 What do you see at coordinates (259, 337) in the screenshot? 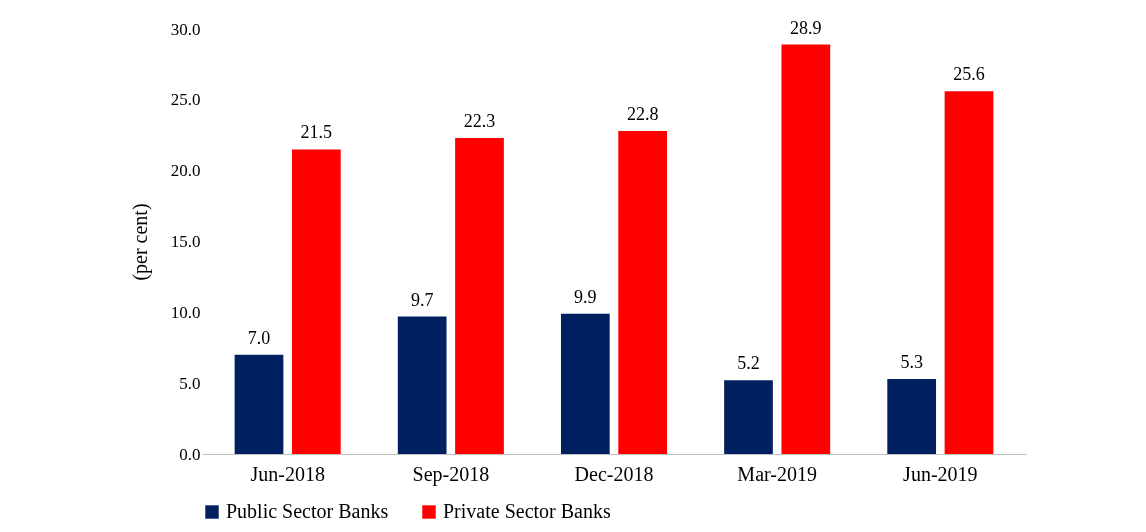
I see `data-label: 7.0` at bounding box center [259, 337].